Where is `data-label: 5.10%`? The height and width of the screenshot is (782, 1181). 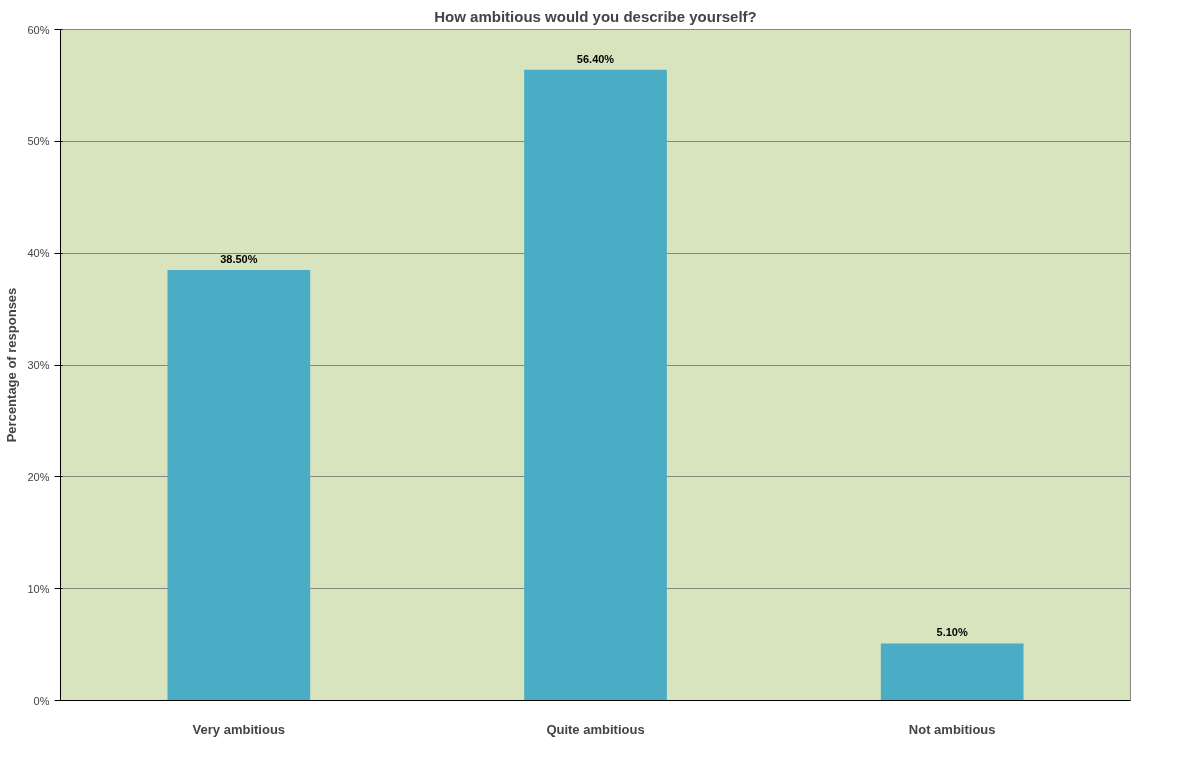
data-label: 5.10% is located at coordinates (952, 632).